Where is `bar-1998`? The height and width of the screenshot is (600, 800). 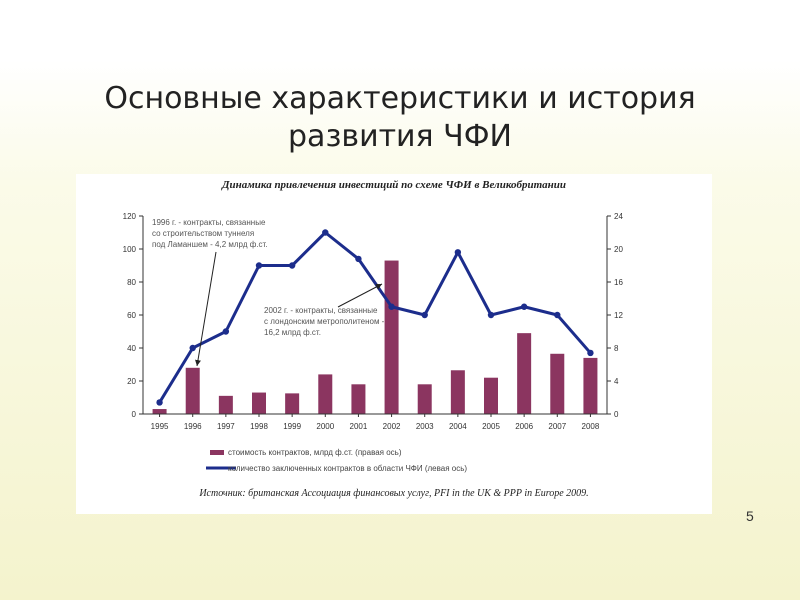
bar-1998 is located at coordinates (259, 403).